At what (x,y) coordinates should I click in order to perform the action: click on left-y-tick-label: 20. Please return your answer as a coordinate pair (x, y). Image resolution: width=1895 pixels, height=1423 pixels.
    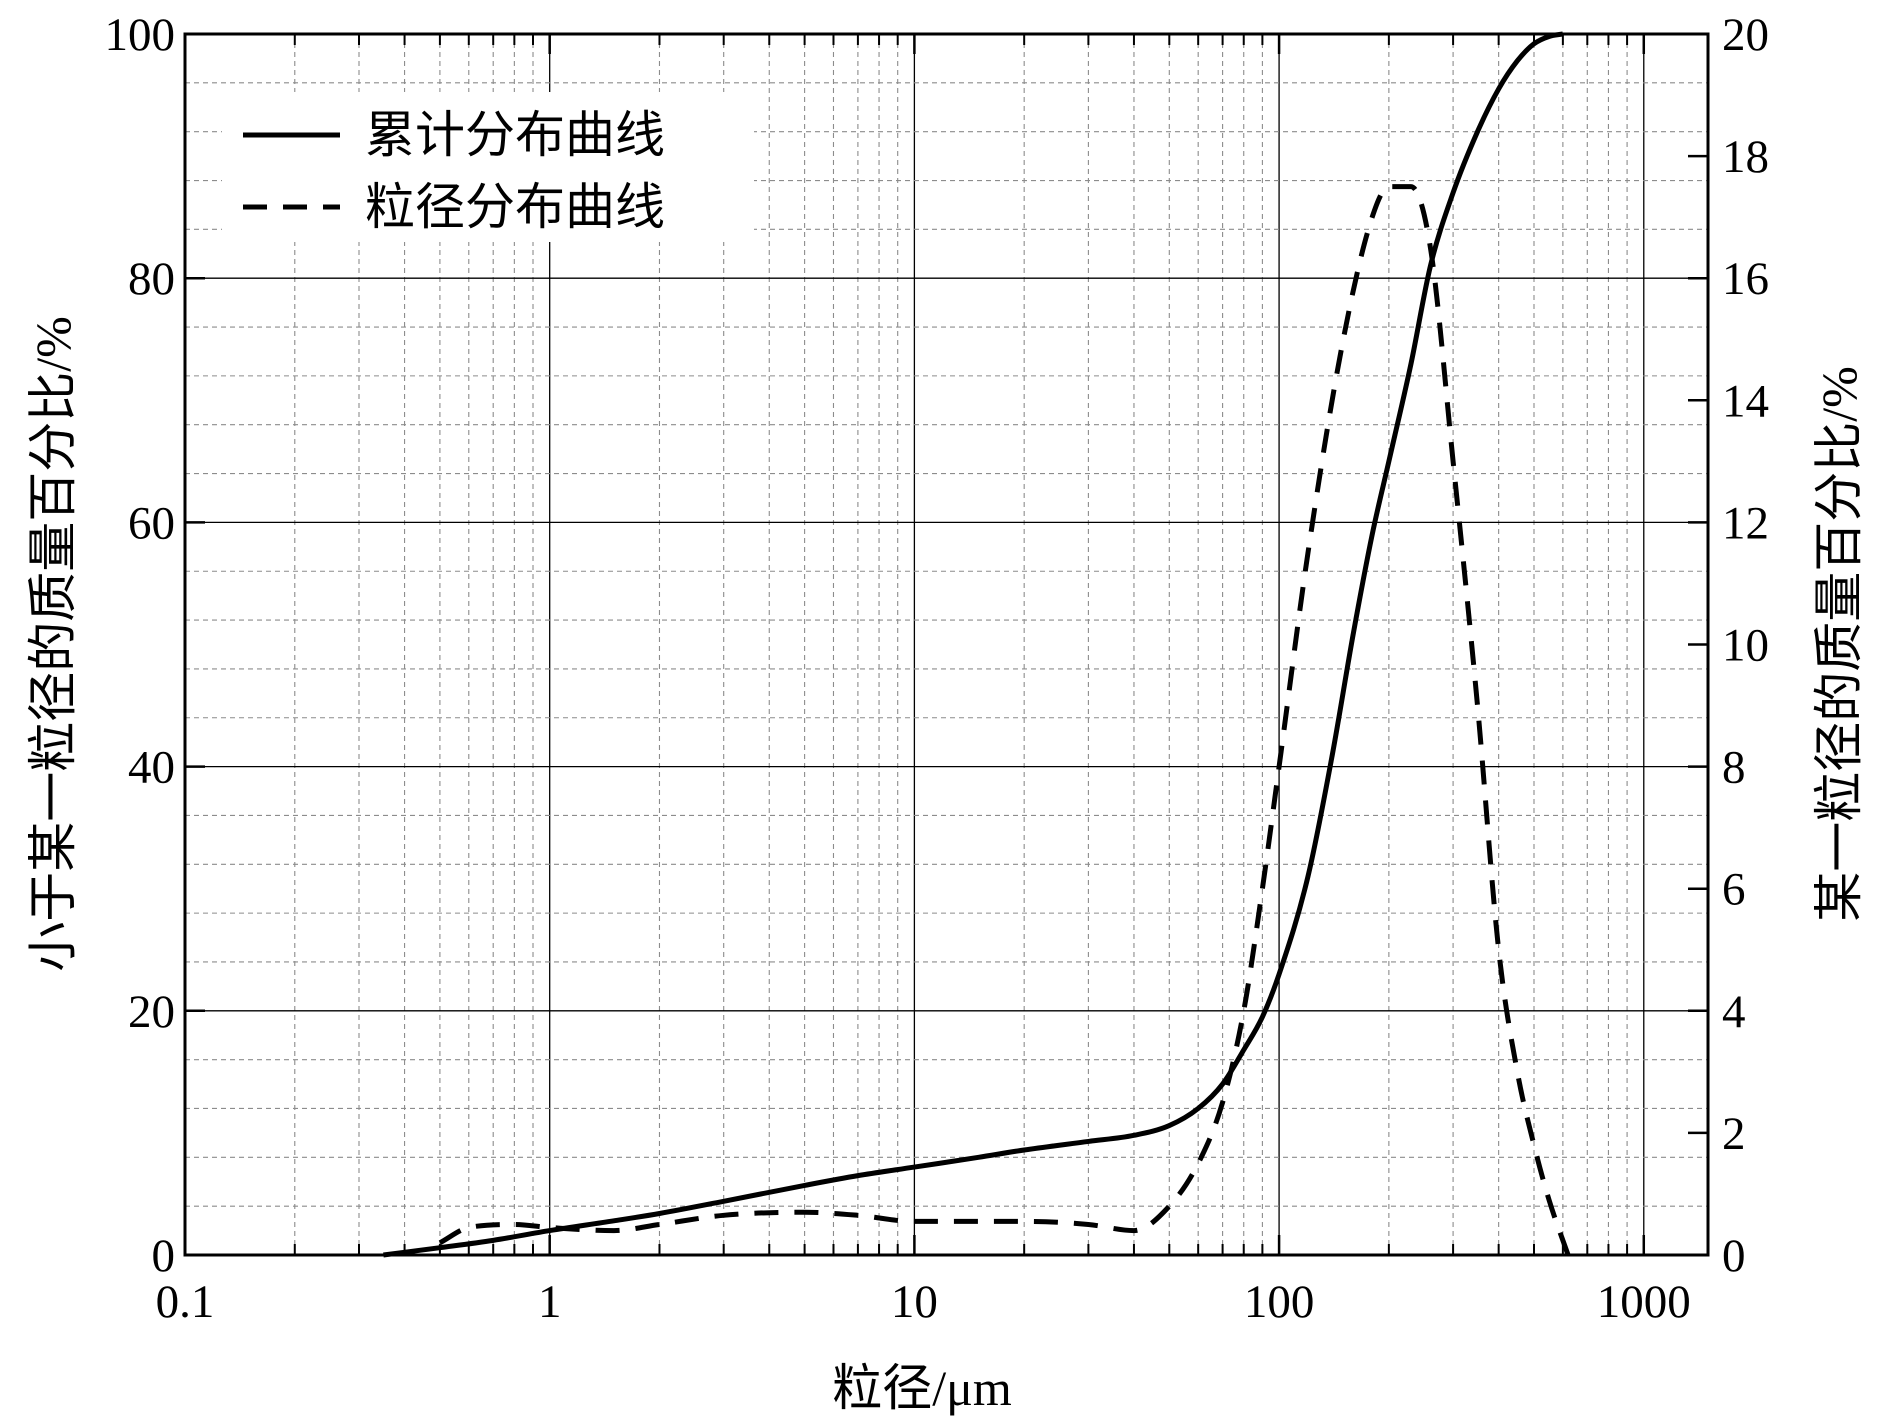
    Looking at the image, I should click on (151, 1012).